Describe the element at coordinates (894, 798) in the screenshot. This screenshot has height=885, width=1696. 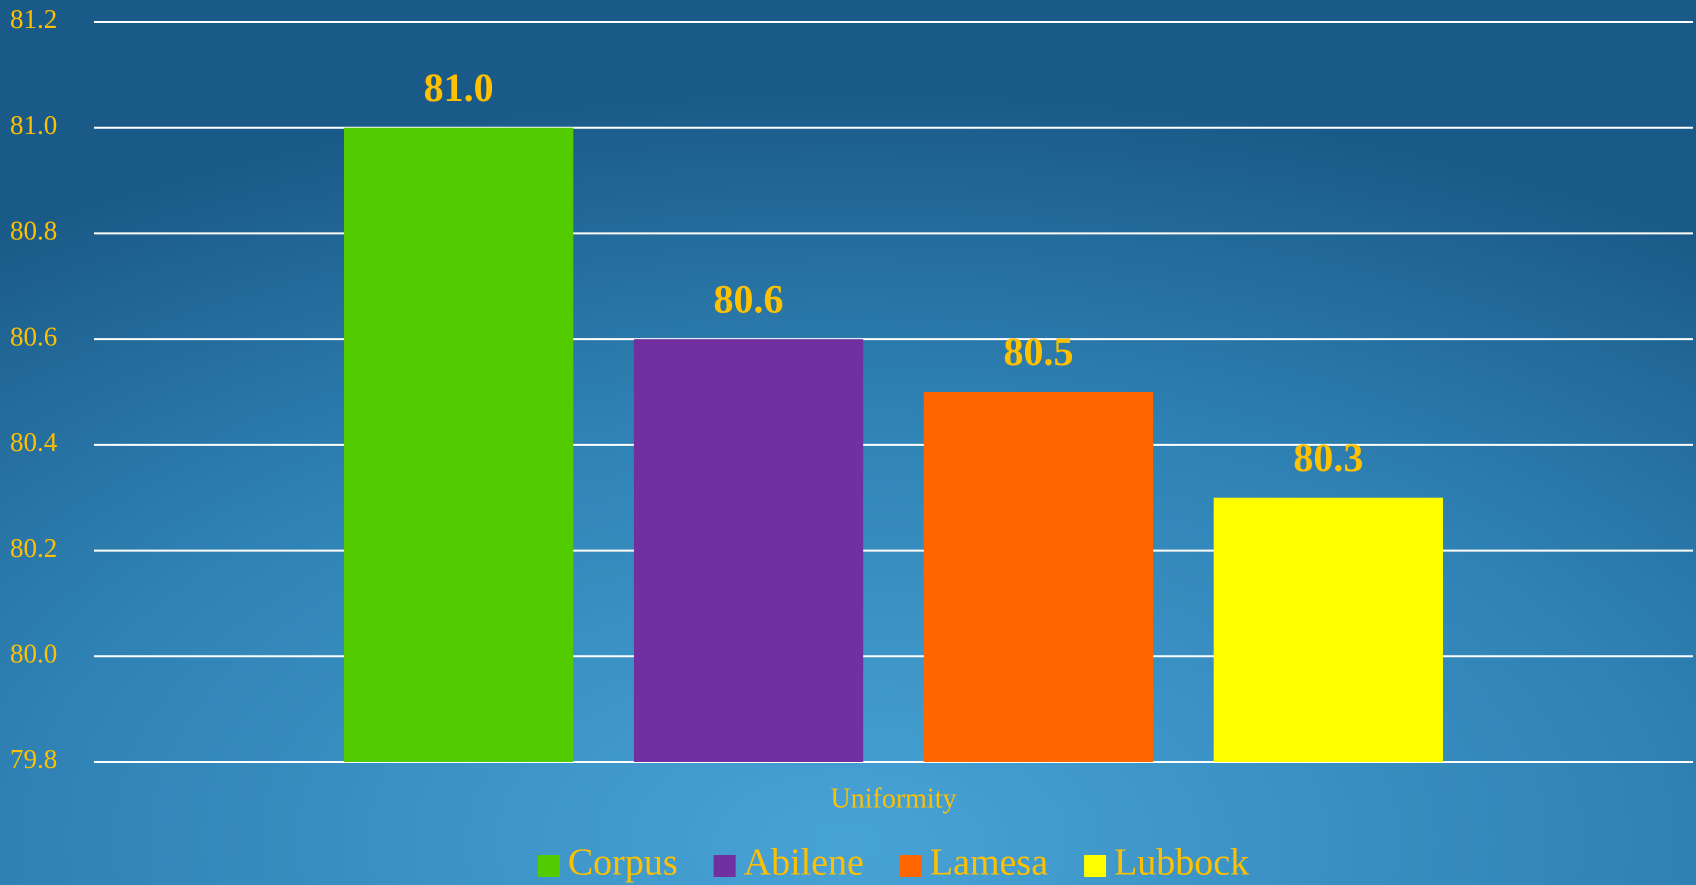
I see `x-tick-label: Uniformity` at that location.